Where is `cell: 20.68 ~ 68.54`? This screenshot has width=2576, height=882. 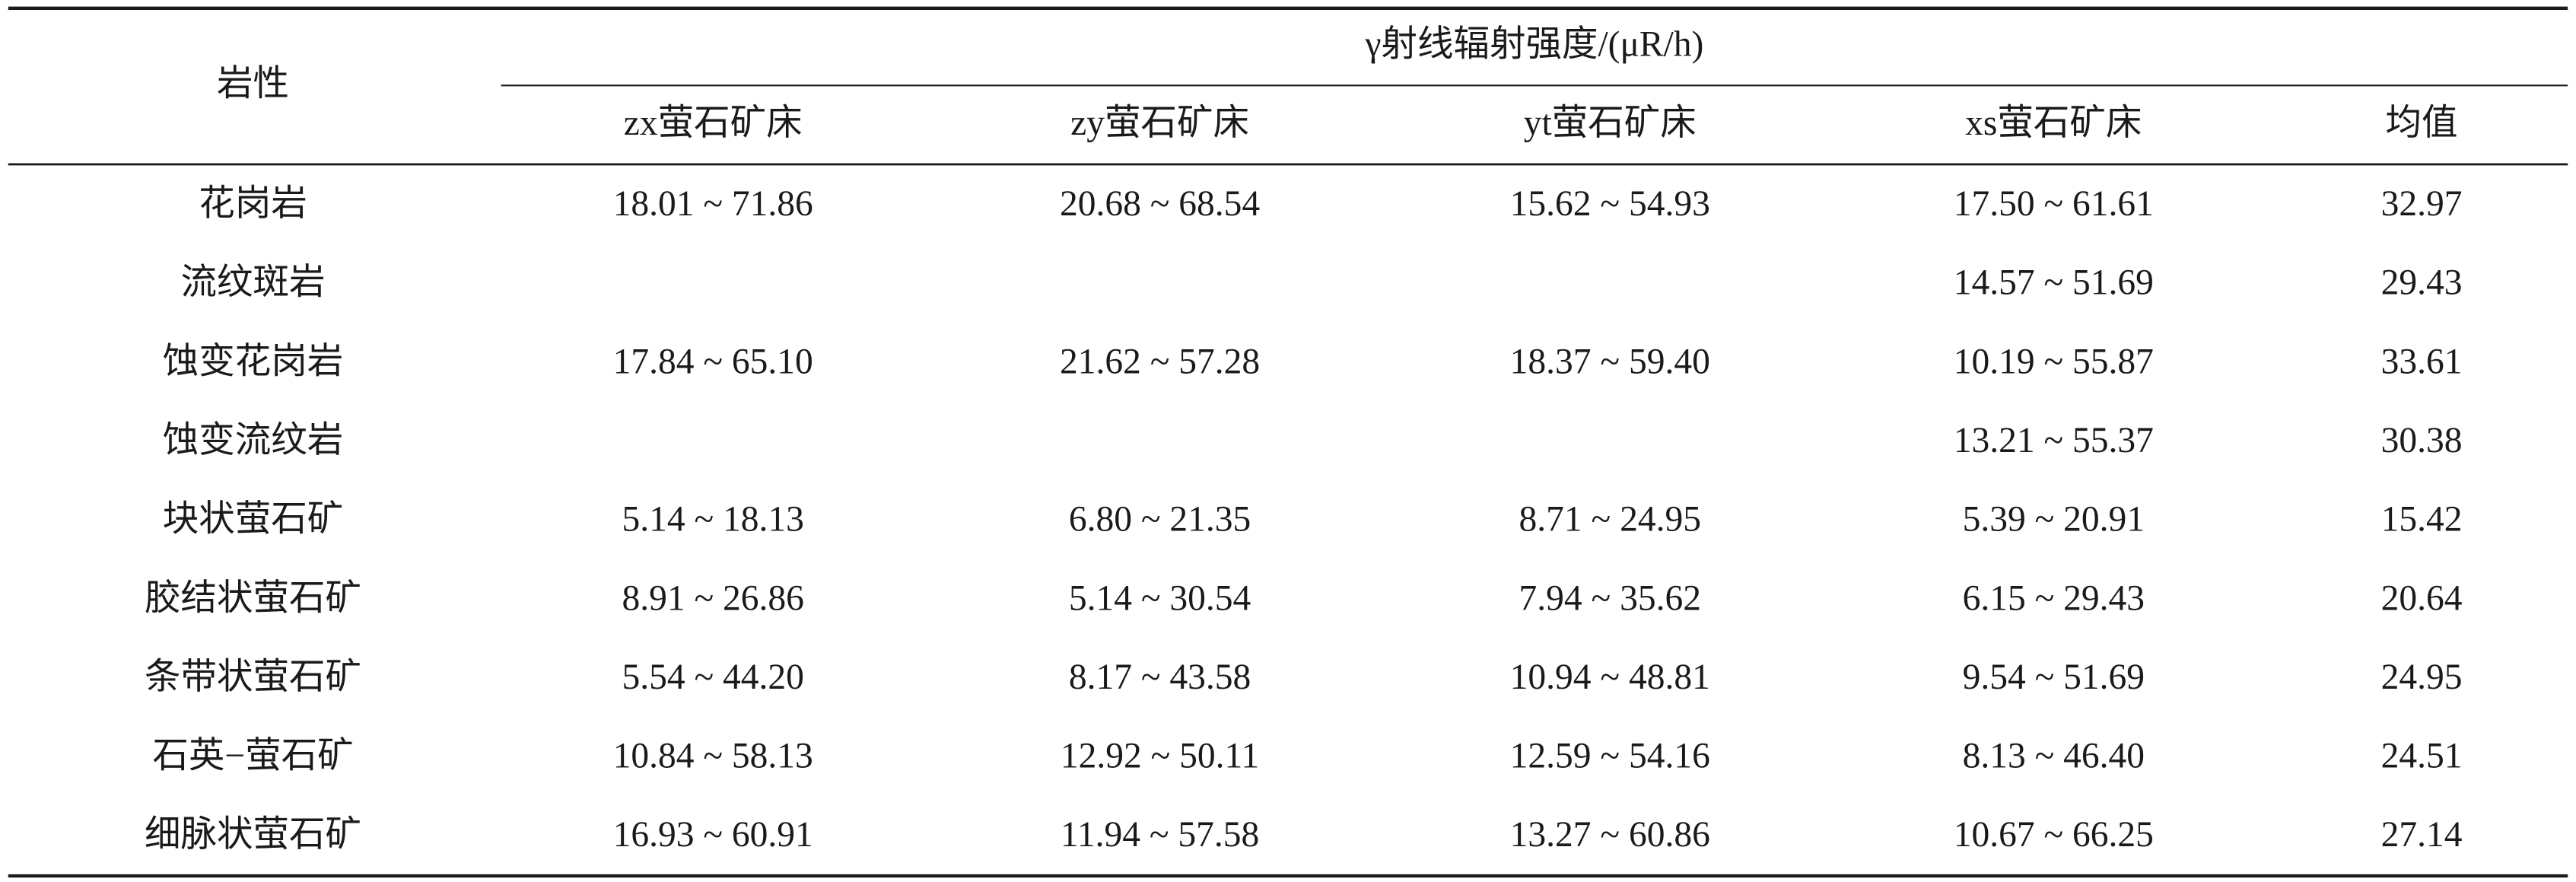
cell: 20.68 ~ 68.54 is located at coordinates (1160, 204).